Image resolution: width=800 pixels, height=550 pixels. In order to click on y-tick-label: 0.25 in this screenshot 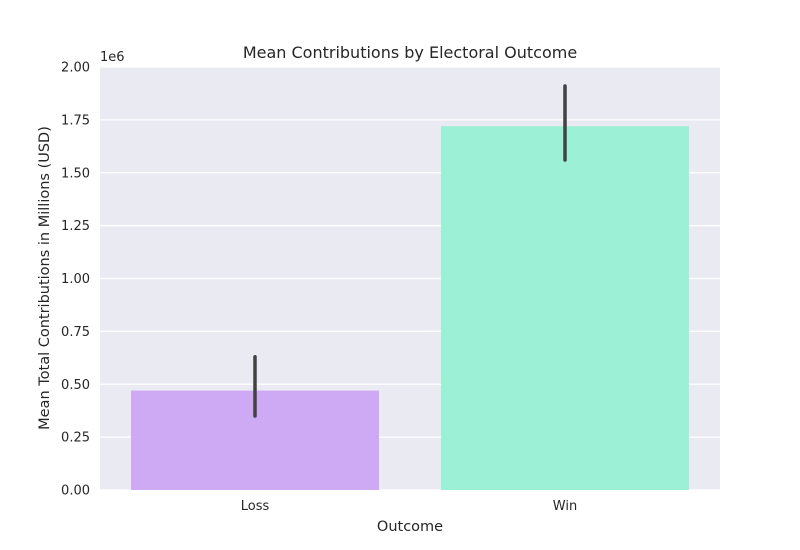, I will do `click(75, 438)`.